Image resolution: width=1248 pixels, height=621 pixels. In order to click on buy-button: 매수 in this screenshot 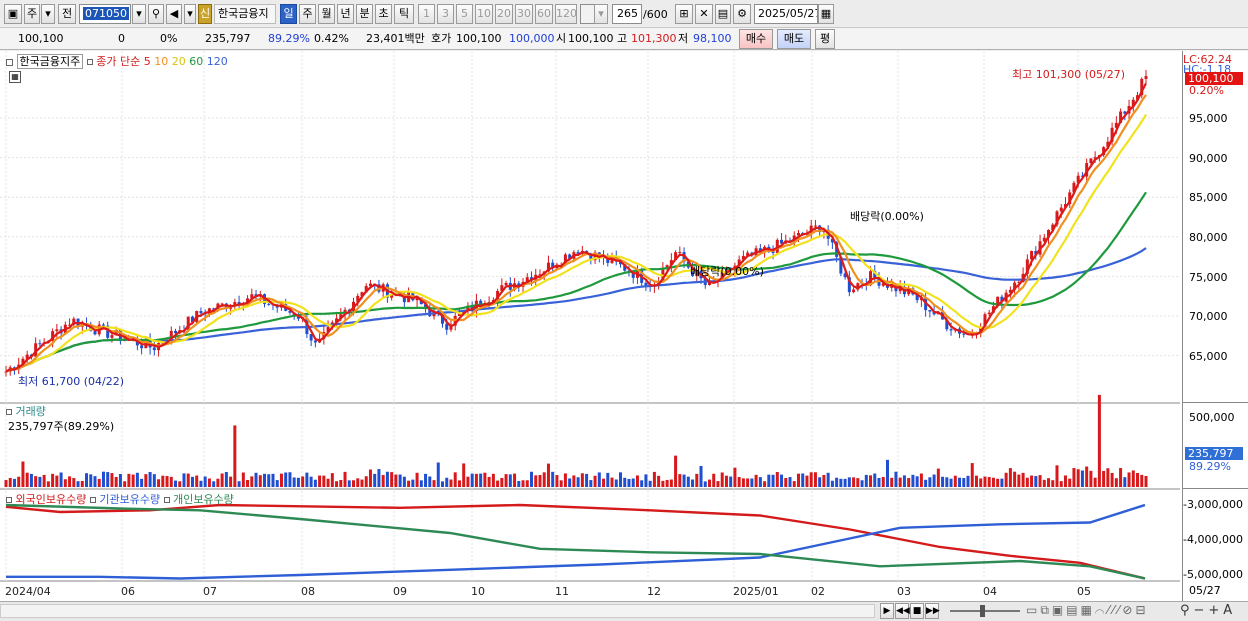, I will do `click(756, 39)`.